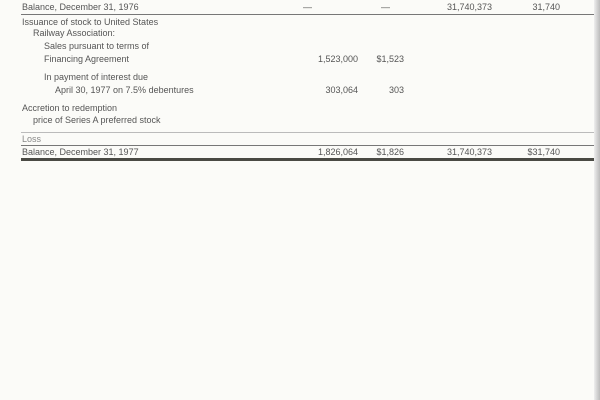 The width and height of the screenshot is (600, 400). What do you see at coordinates (96, 77) in the screenshot?
I see `row-label: In payment of interest due` at bounding box center [96, 77].